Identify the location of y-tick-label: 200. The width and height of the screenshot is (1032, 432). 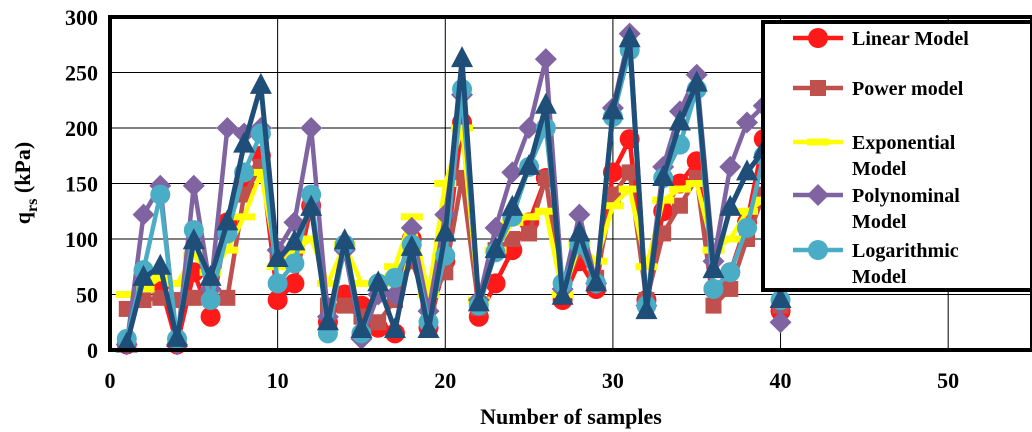
(81, 128).